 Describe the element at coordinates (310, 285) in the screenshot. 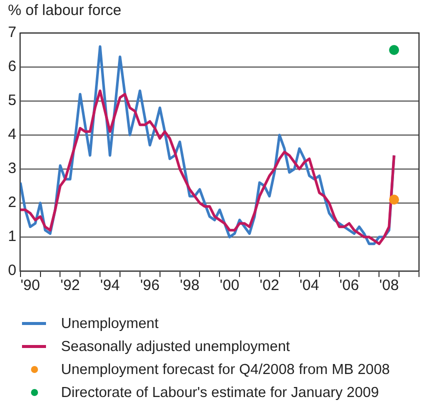

I see `x-tick-label: '04` at that location.